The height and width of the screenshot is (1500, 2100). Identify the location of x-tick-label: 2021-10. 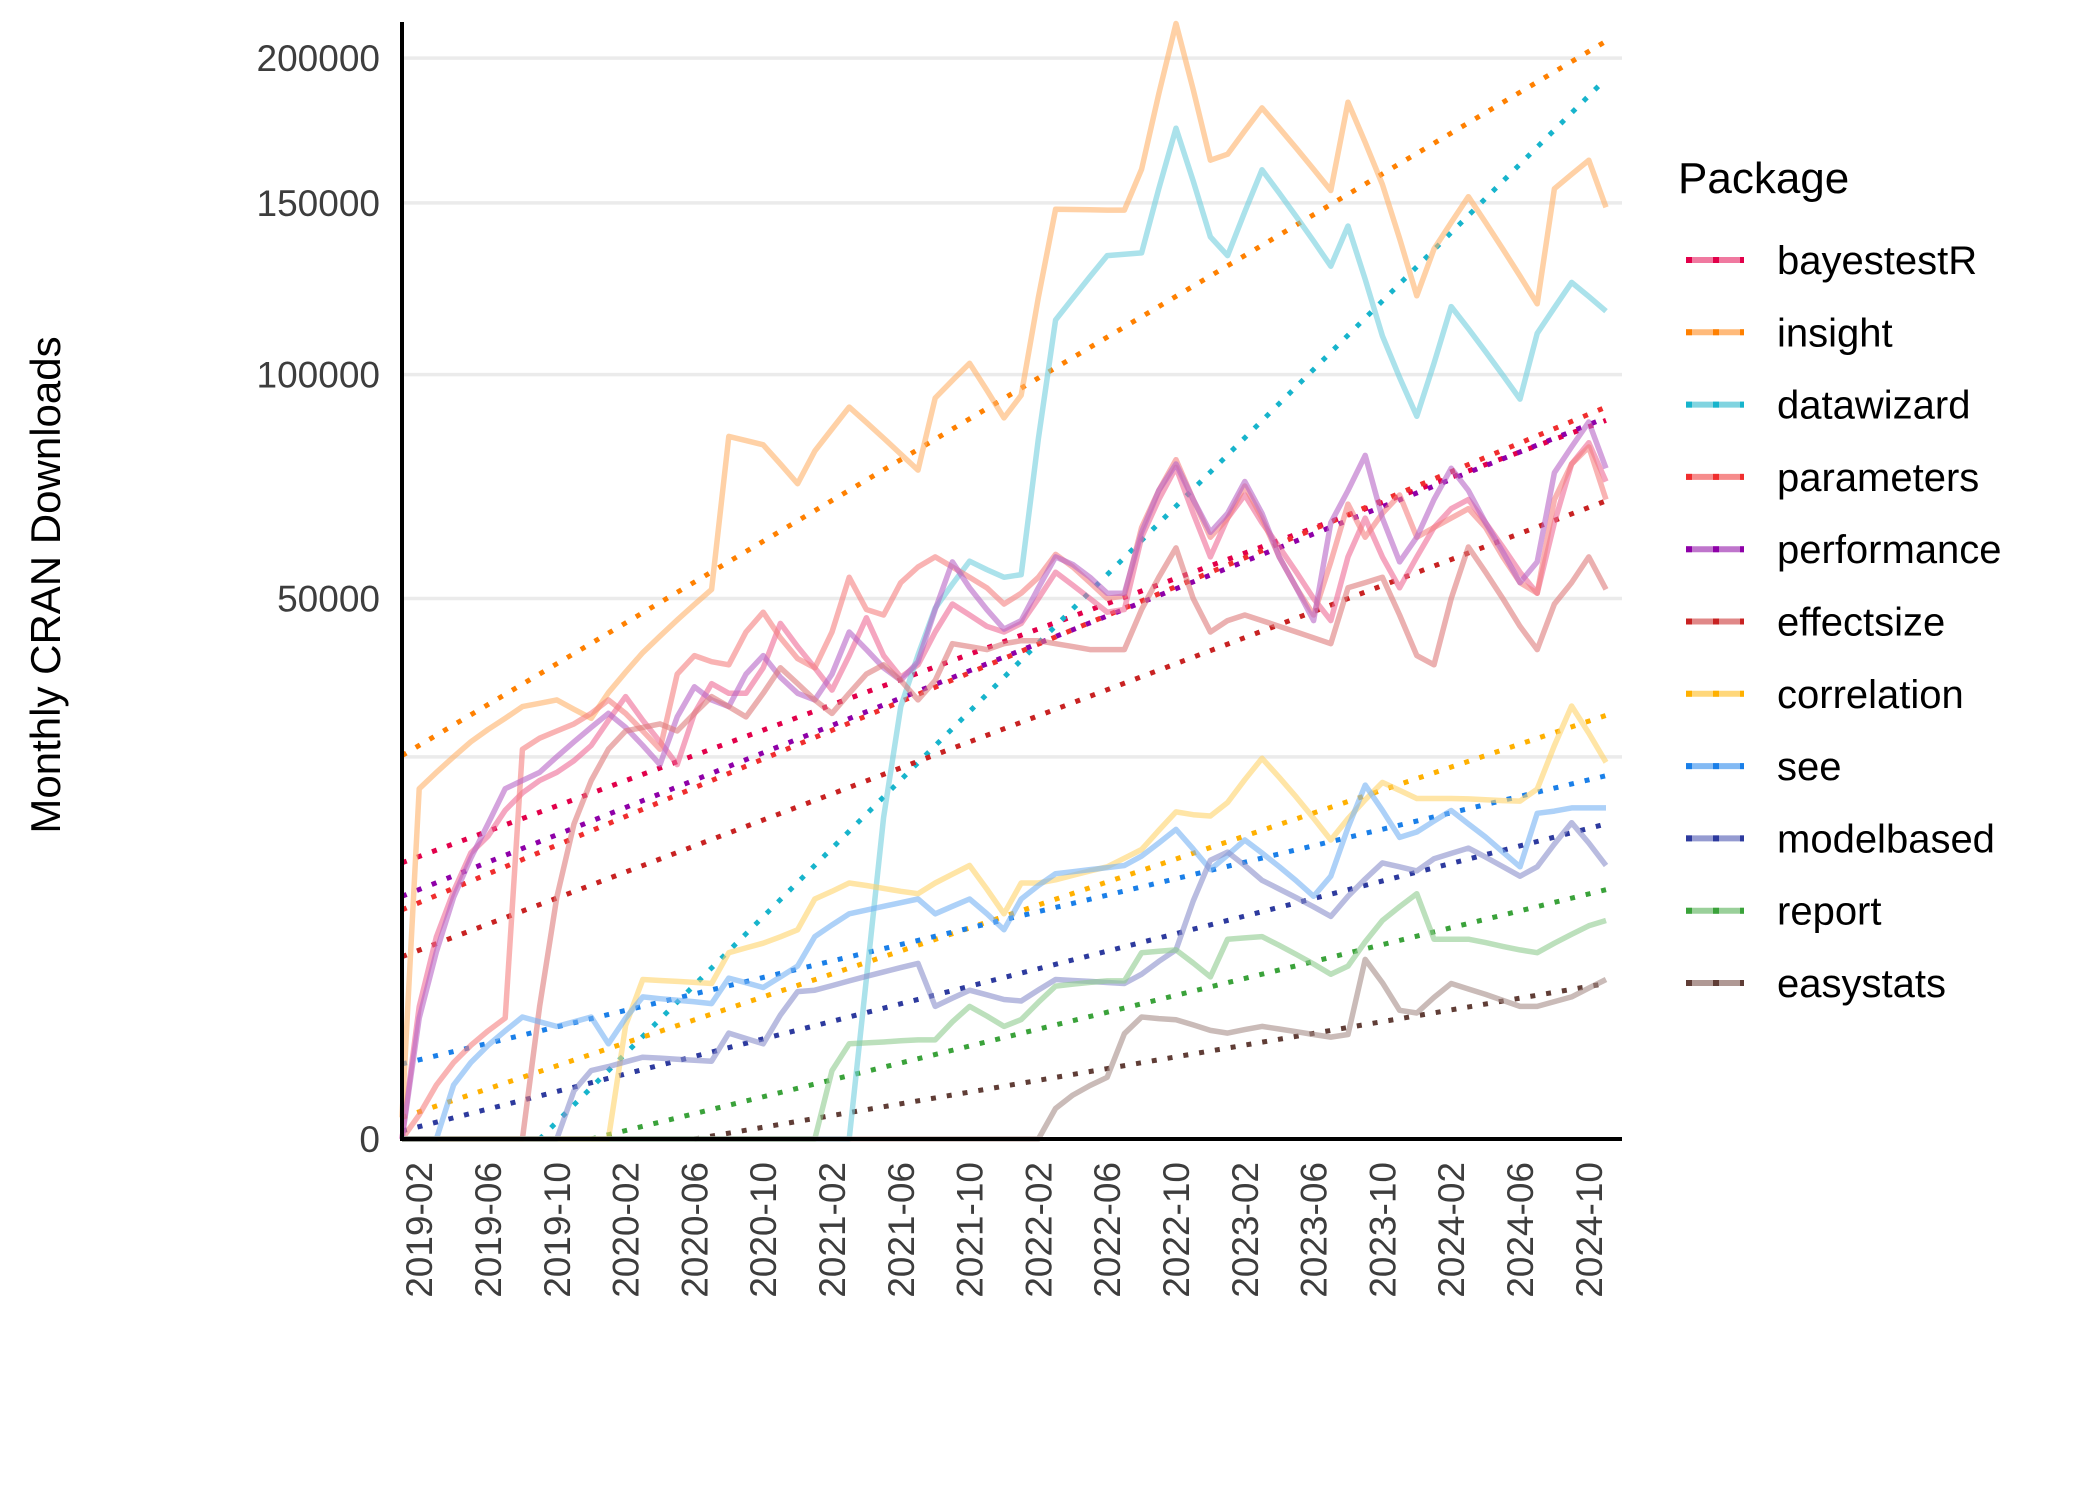
(970, 1230).